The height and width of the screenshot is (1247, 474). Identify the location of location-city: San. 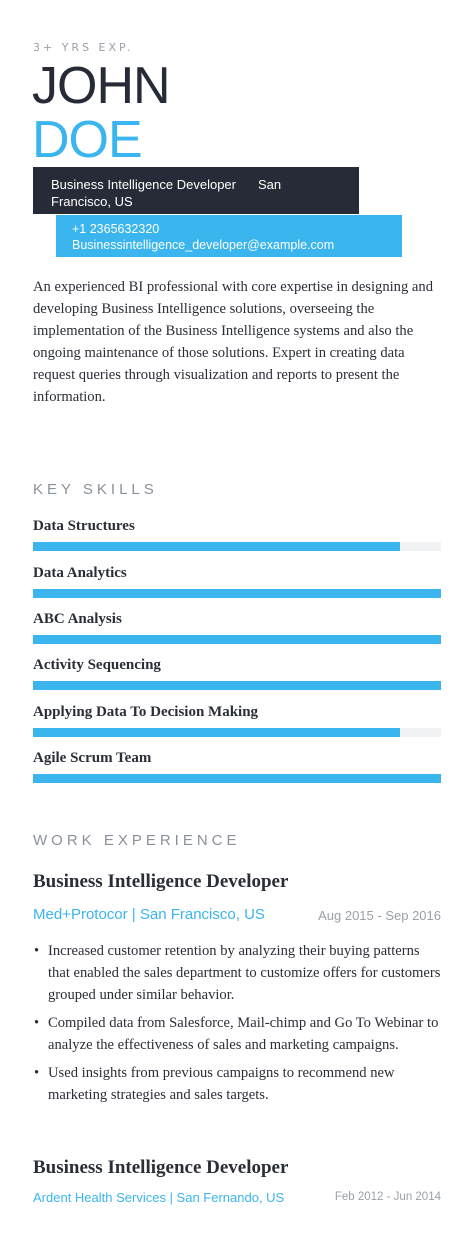
(270, 184).